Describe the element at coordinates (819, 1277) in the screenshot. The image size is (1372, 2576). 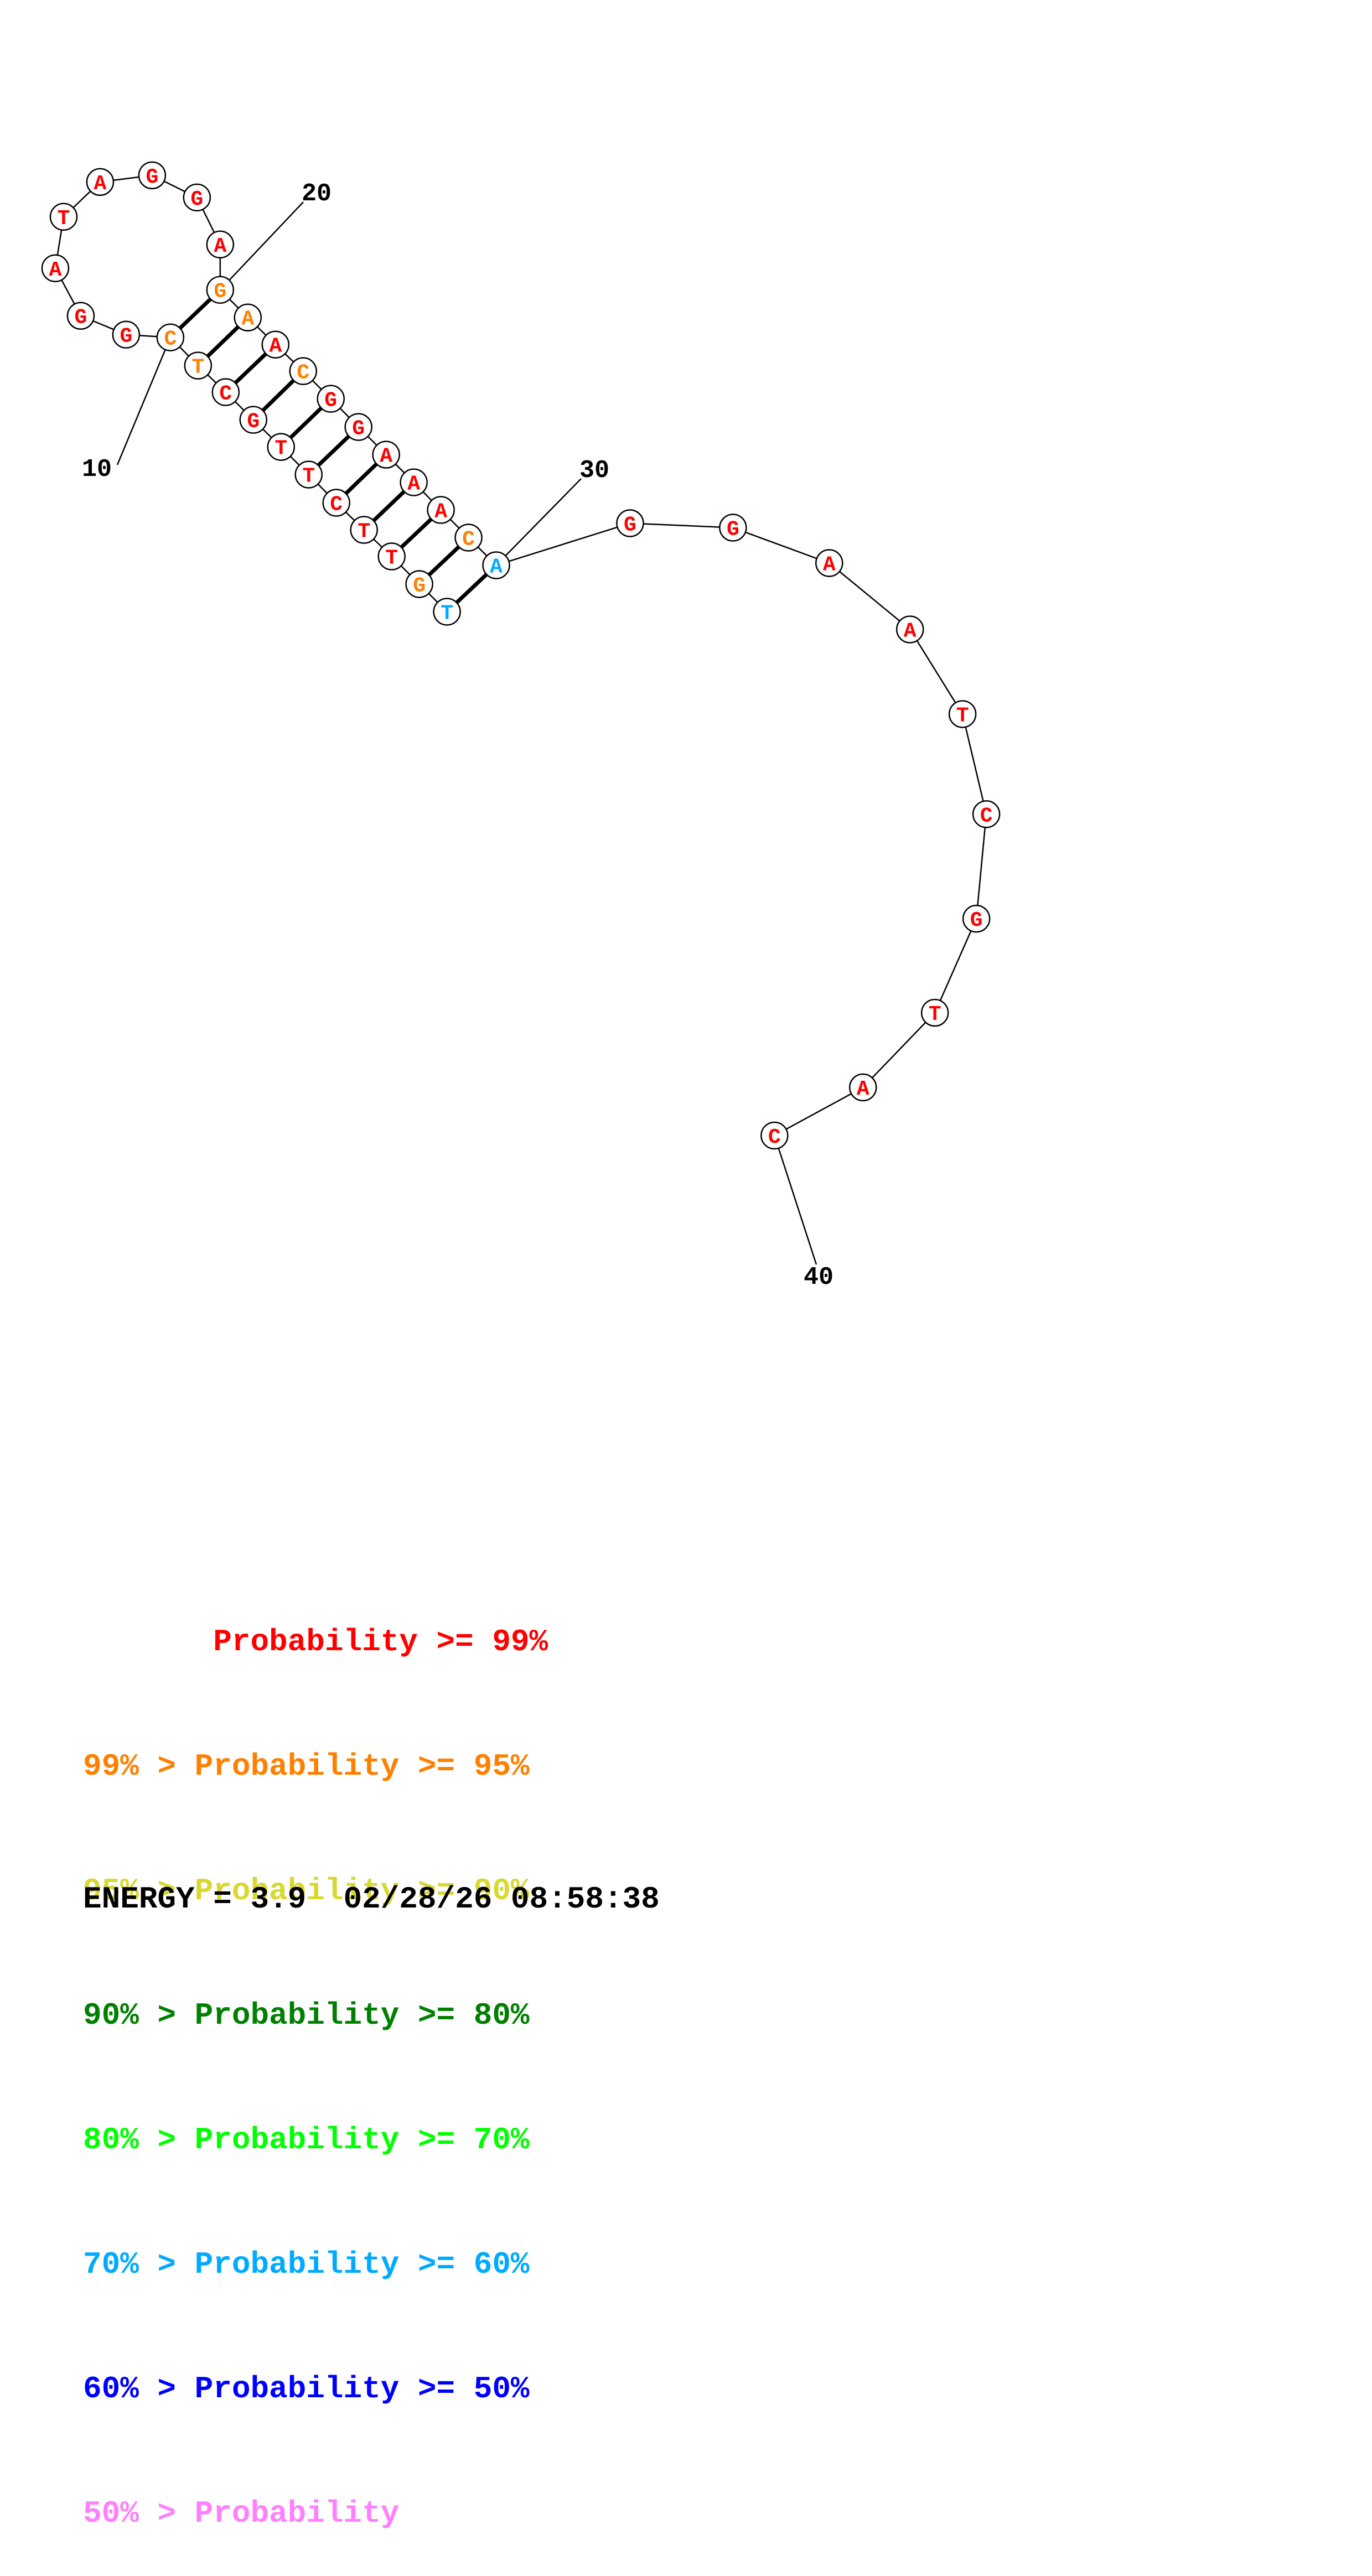
I see `position-tick-label: 40` at that location.